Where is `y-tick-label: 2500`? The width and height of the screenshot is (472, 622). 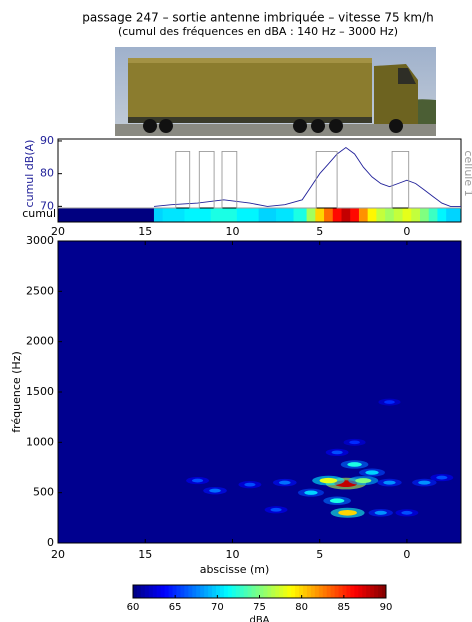
y-tick-label: 2500 is located at coordinates (40, 290).